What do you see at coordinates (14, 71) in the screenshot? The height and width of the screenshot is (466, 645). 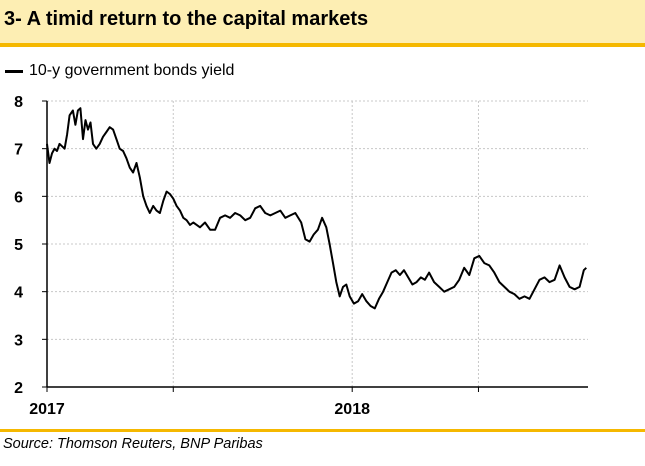 I see `legend-swatch` at bounding box center [14, 71].